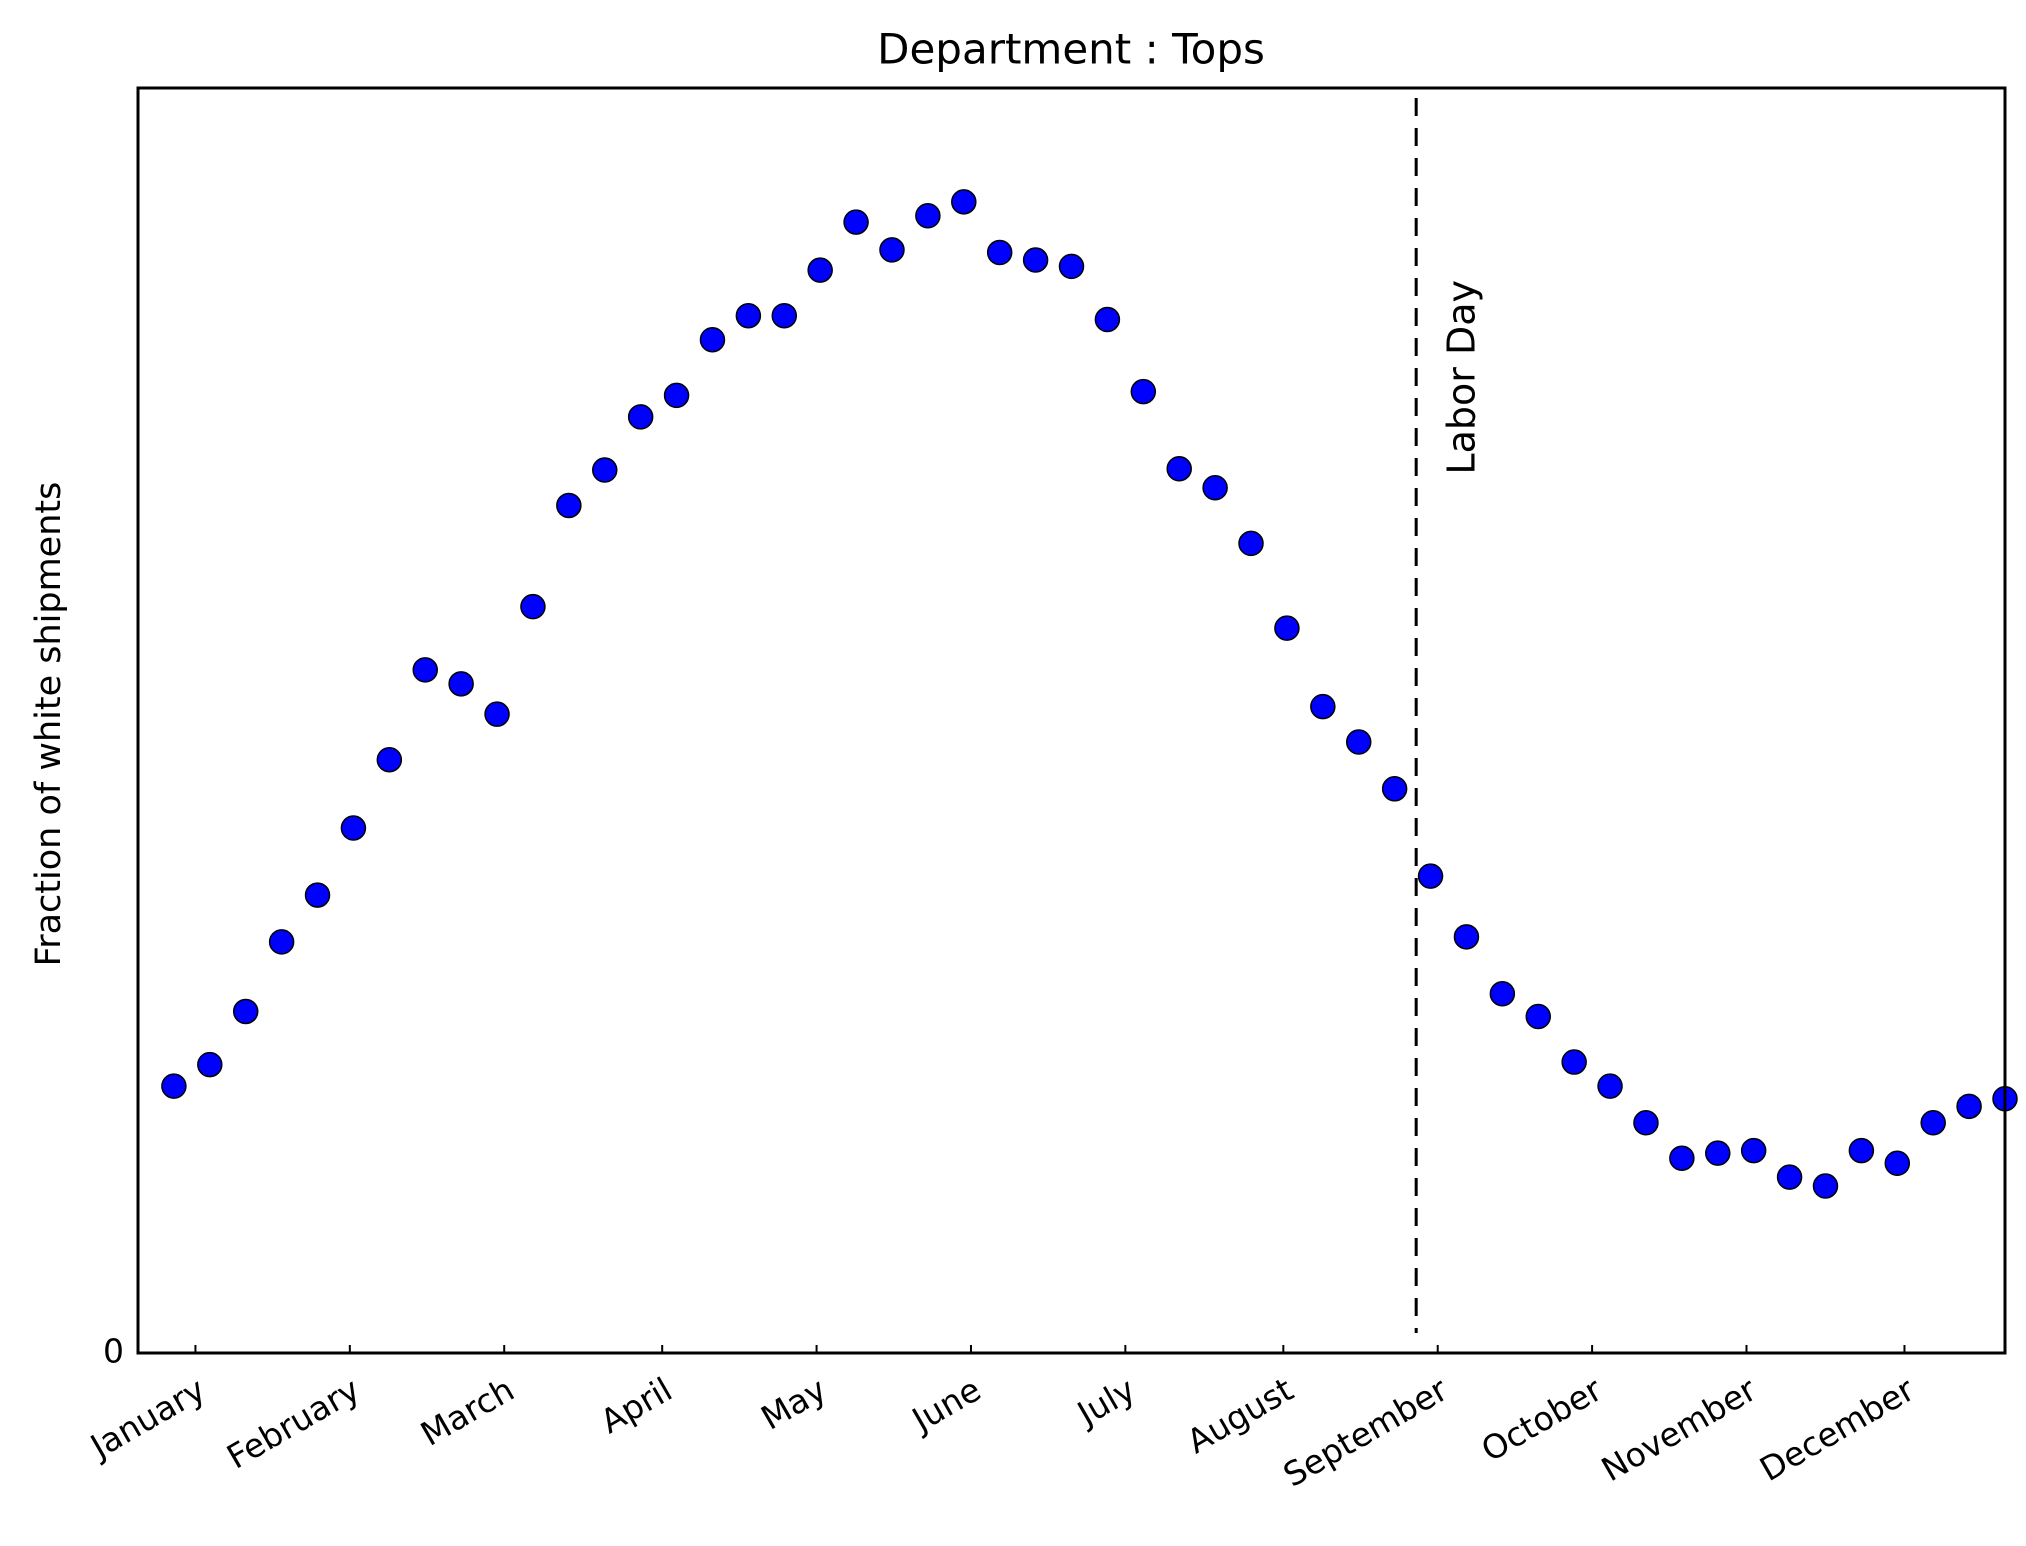 This screenshot has height=1546, width=2026. Describe the element at coordinates (945, 1405) in the screenshot. I see `x-tick-label: June` at that location.